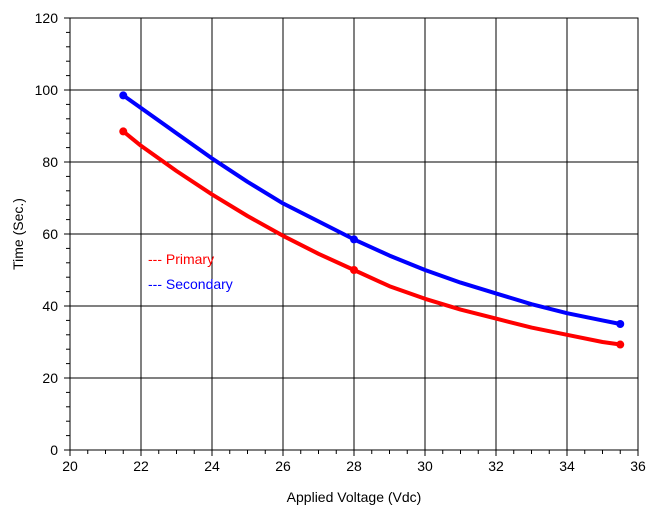  What do you see at coordinates (190, 284) in the screenshot?
I see `legend-item-secondary: --- Secondary` at bounding box center [190, 284].